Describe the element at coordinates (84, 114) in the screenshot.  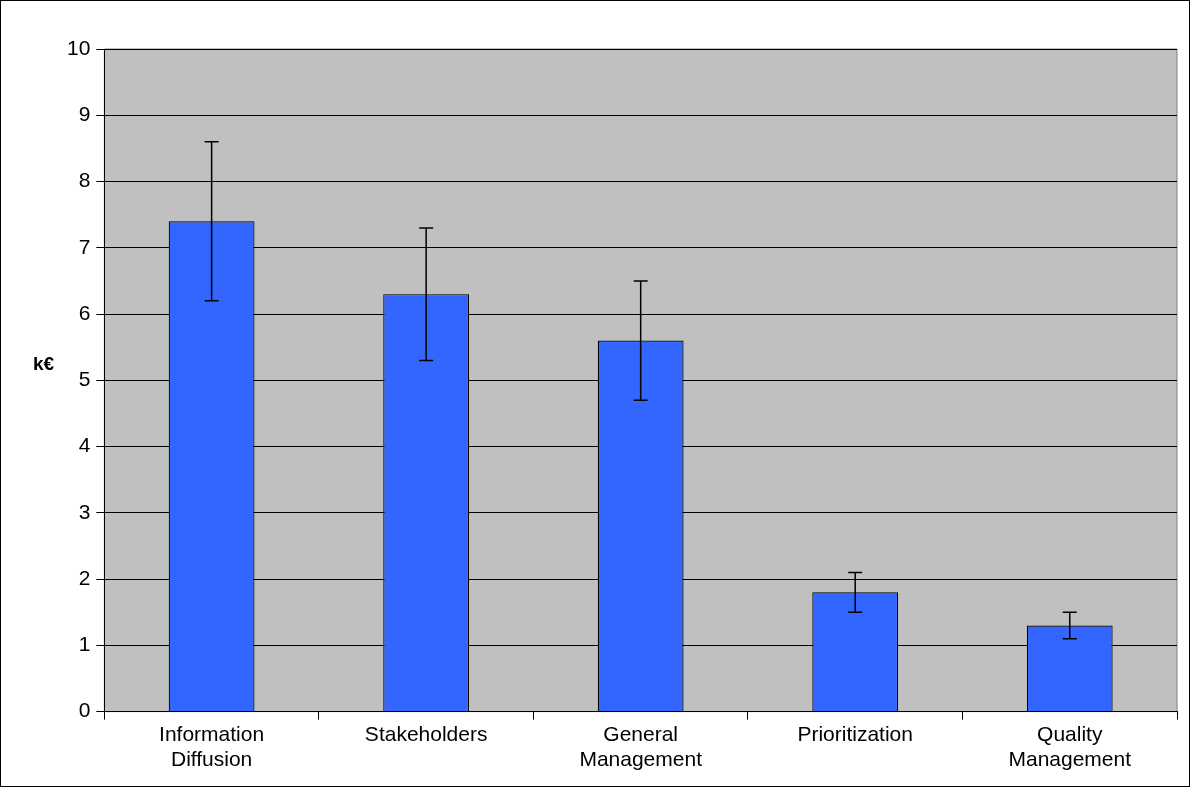
I see `y-tick-label: 9` at that location.